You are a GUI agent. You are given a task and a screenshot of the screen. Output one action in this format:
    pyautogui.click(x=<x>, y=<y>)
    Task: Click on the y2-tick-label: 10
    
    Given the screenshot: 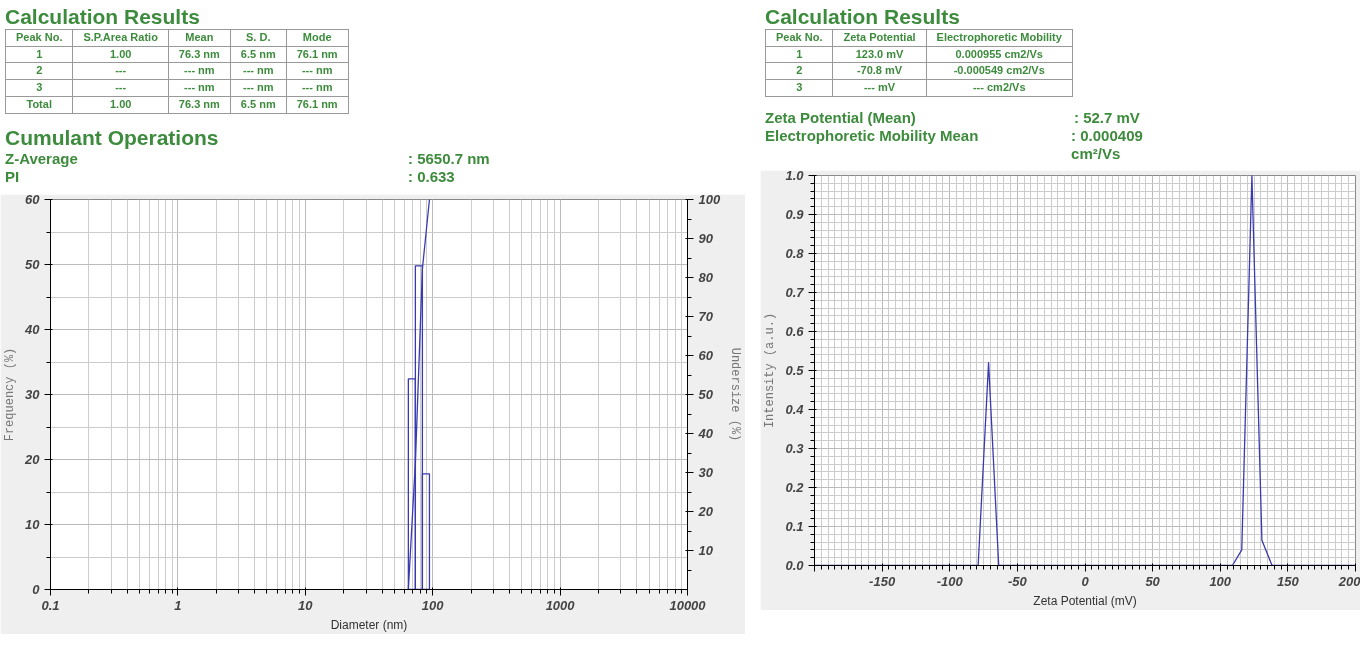 What is the action you would take?
    pyautogui.click(x=706, y=550)
    